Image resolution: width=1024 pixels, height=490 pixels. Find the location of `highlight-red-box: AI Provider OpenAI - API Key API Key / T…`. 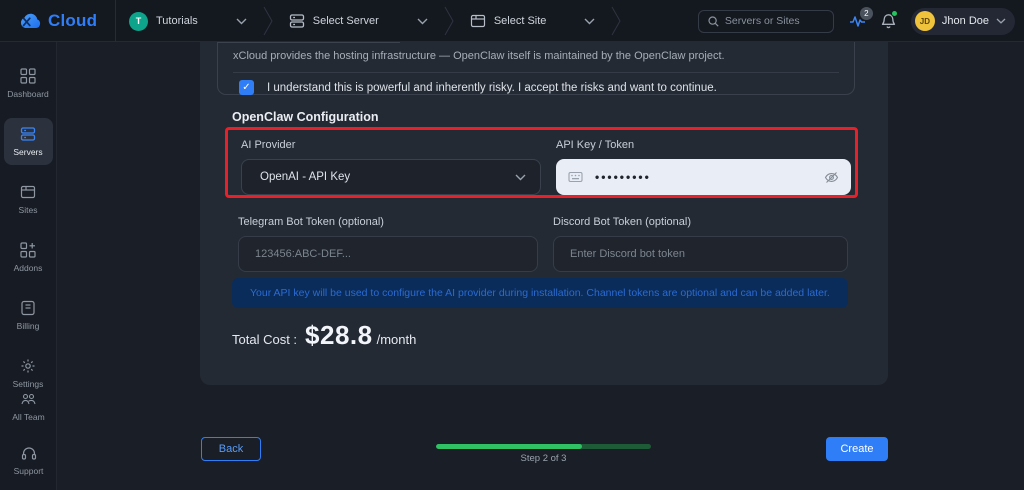

highlight-red-box: AI Provider OpenAI - API Key API Key / T… is located at coordinates (541, 162).